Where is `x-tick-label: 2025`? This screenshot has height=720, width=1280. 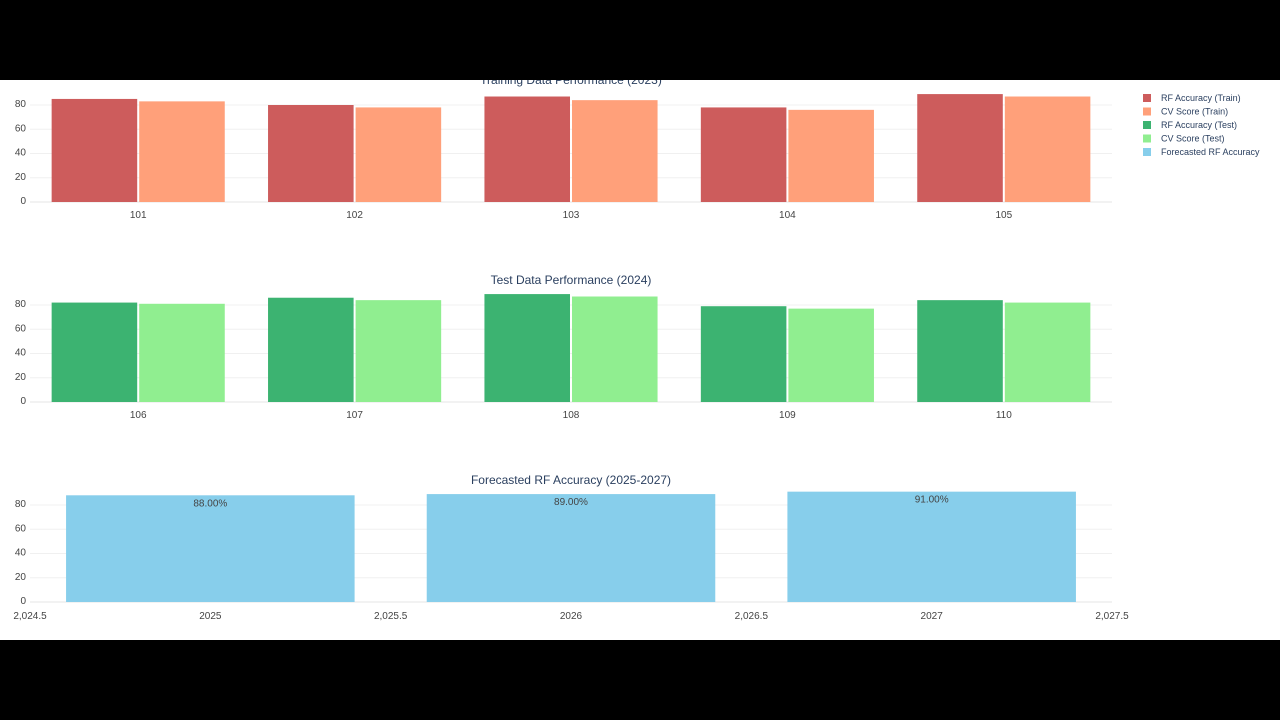
x-tick-label: 2025 is located at coordinates (210, 616).